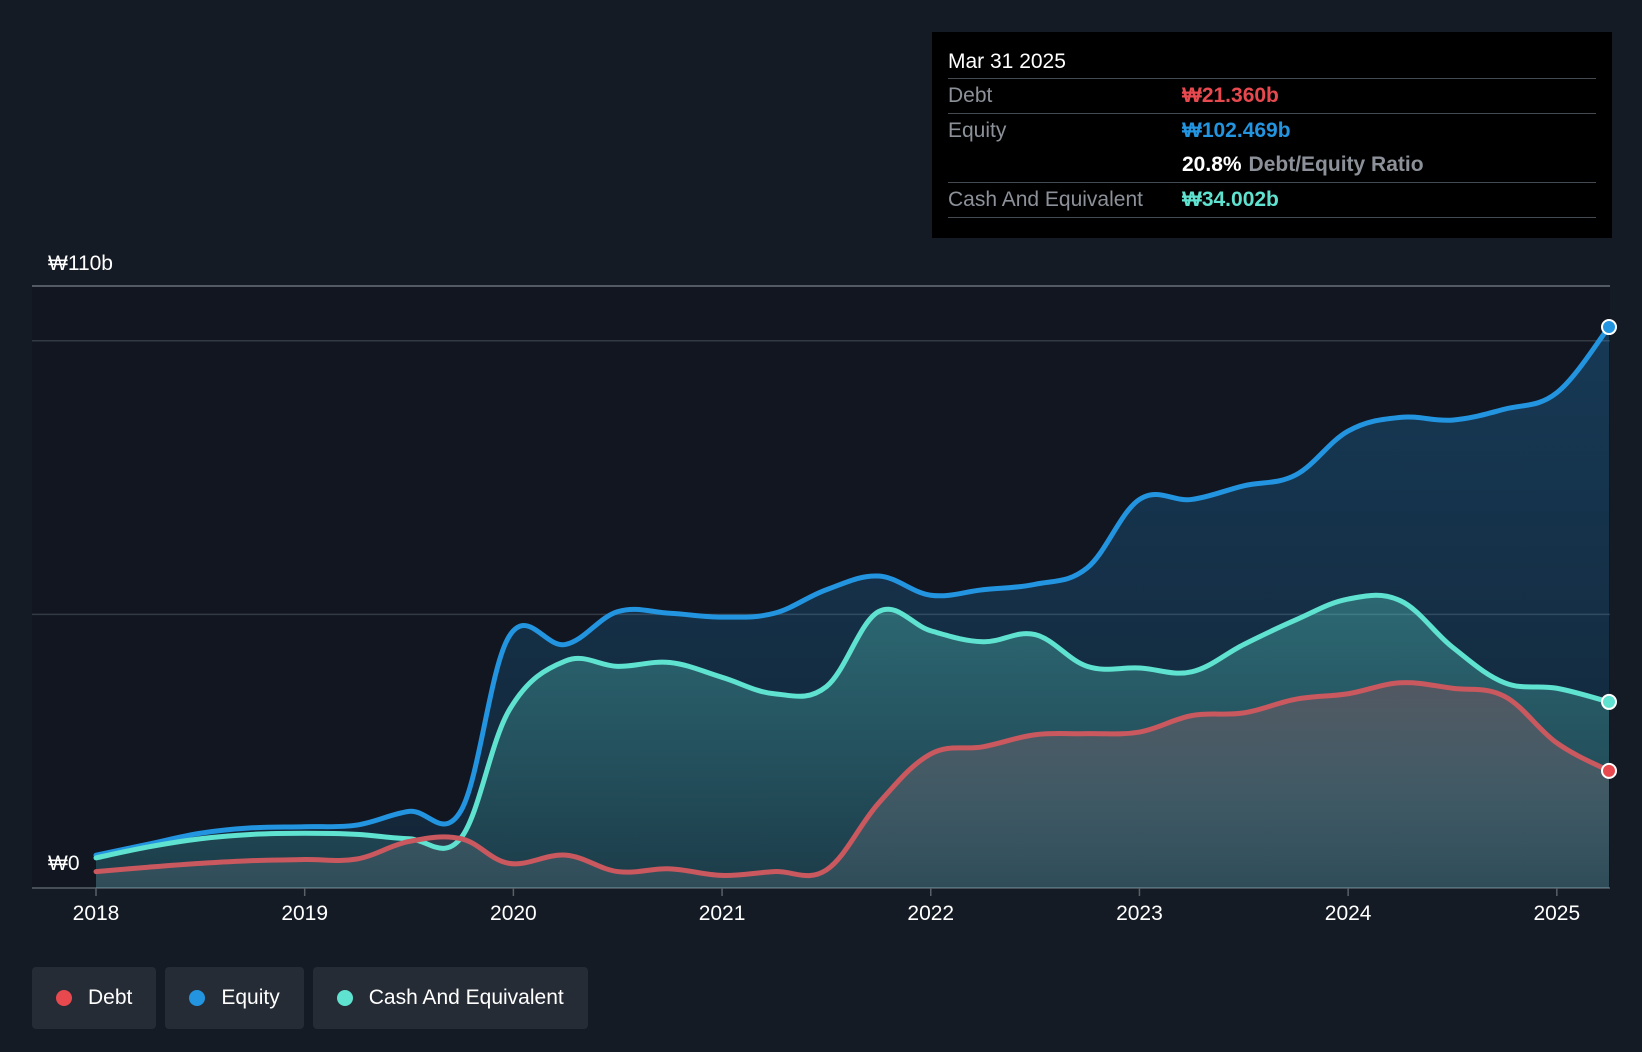 Image resolution: width=1642 pixels, height=1052 pixels. What do you see at coordinates (1212, 164) in the screenshot?
I see `tooltip-ratio-value: 20.8%` at bounding box center [1212, 164].